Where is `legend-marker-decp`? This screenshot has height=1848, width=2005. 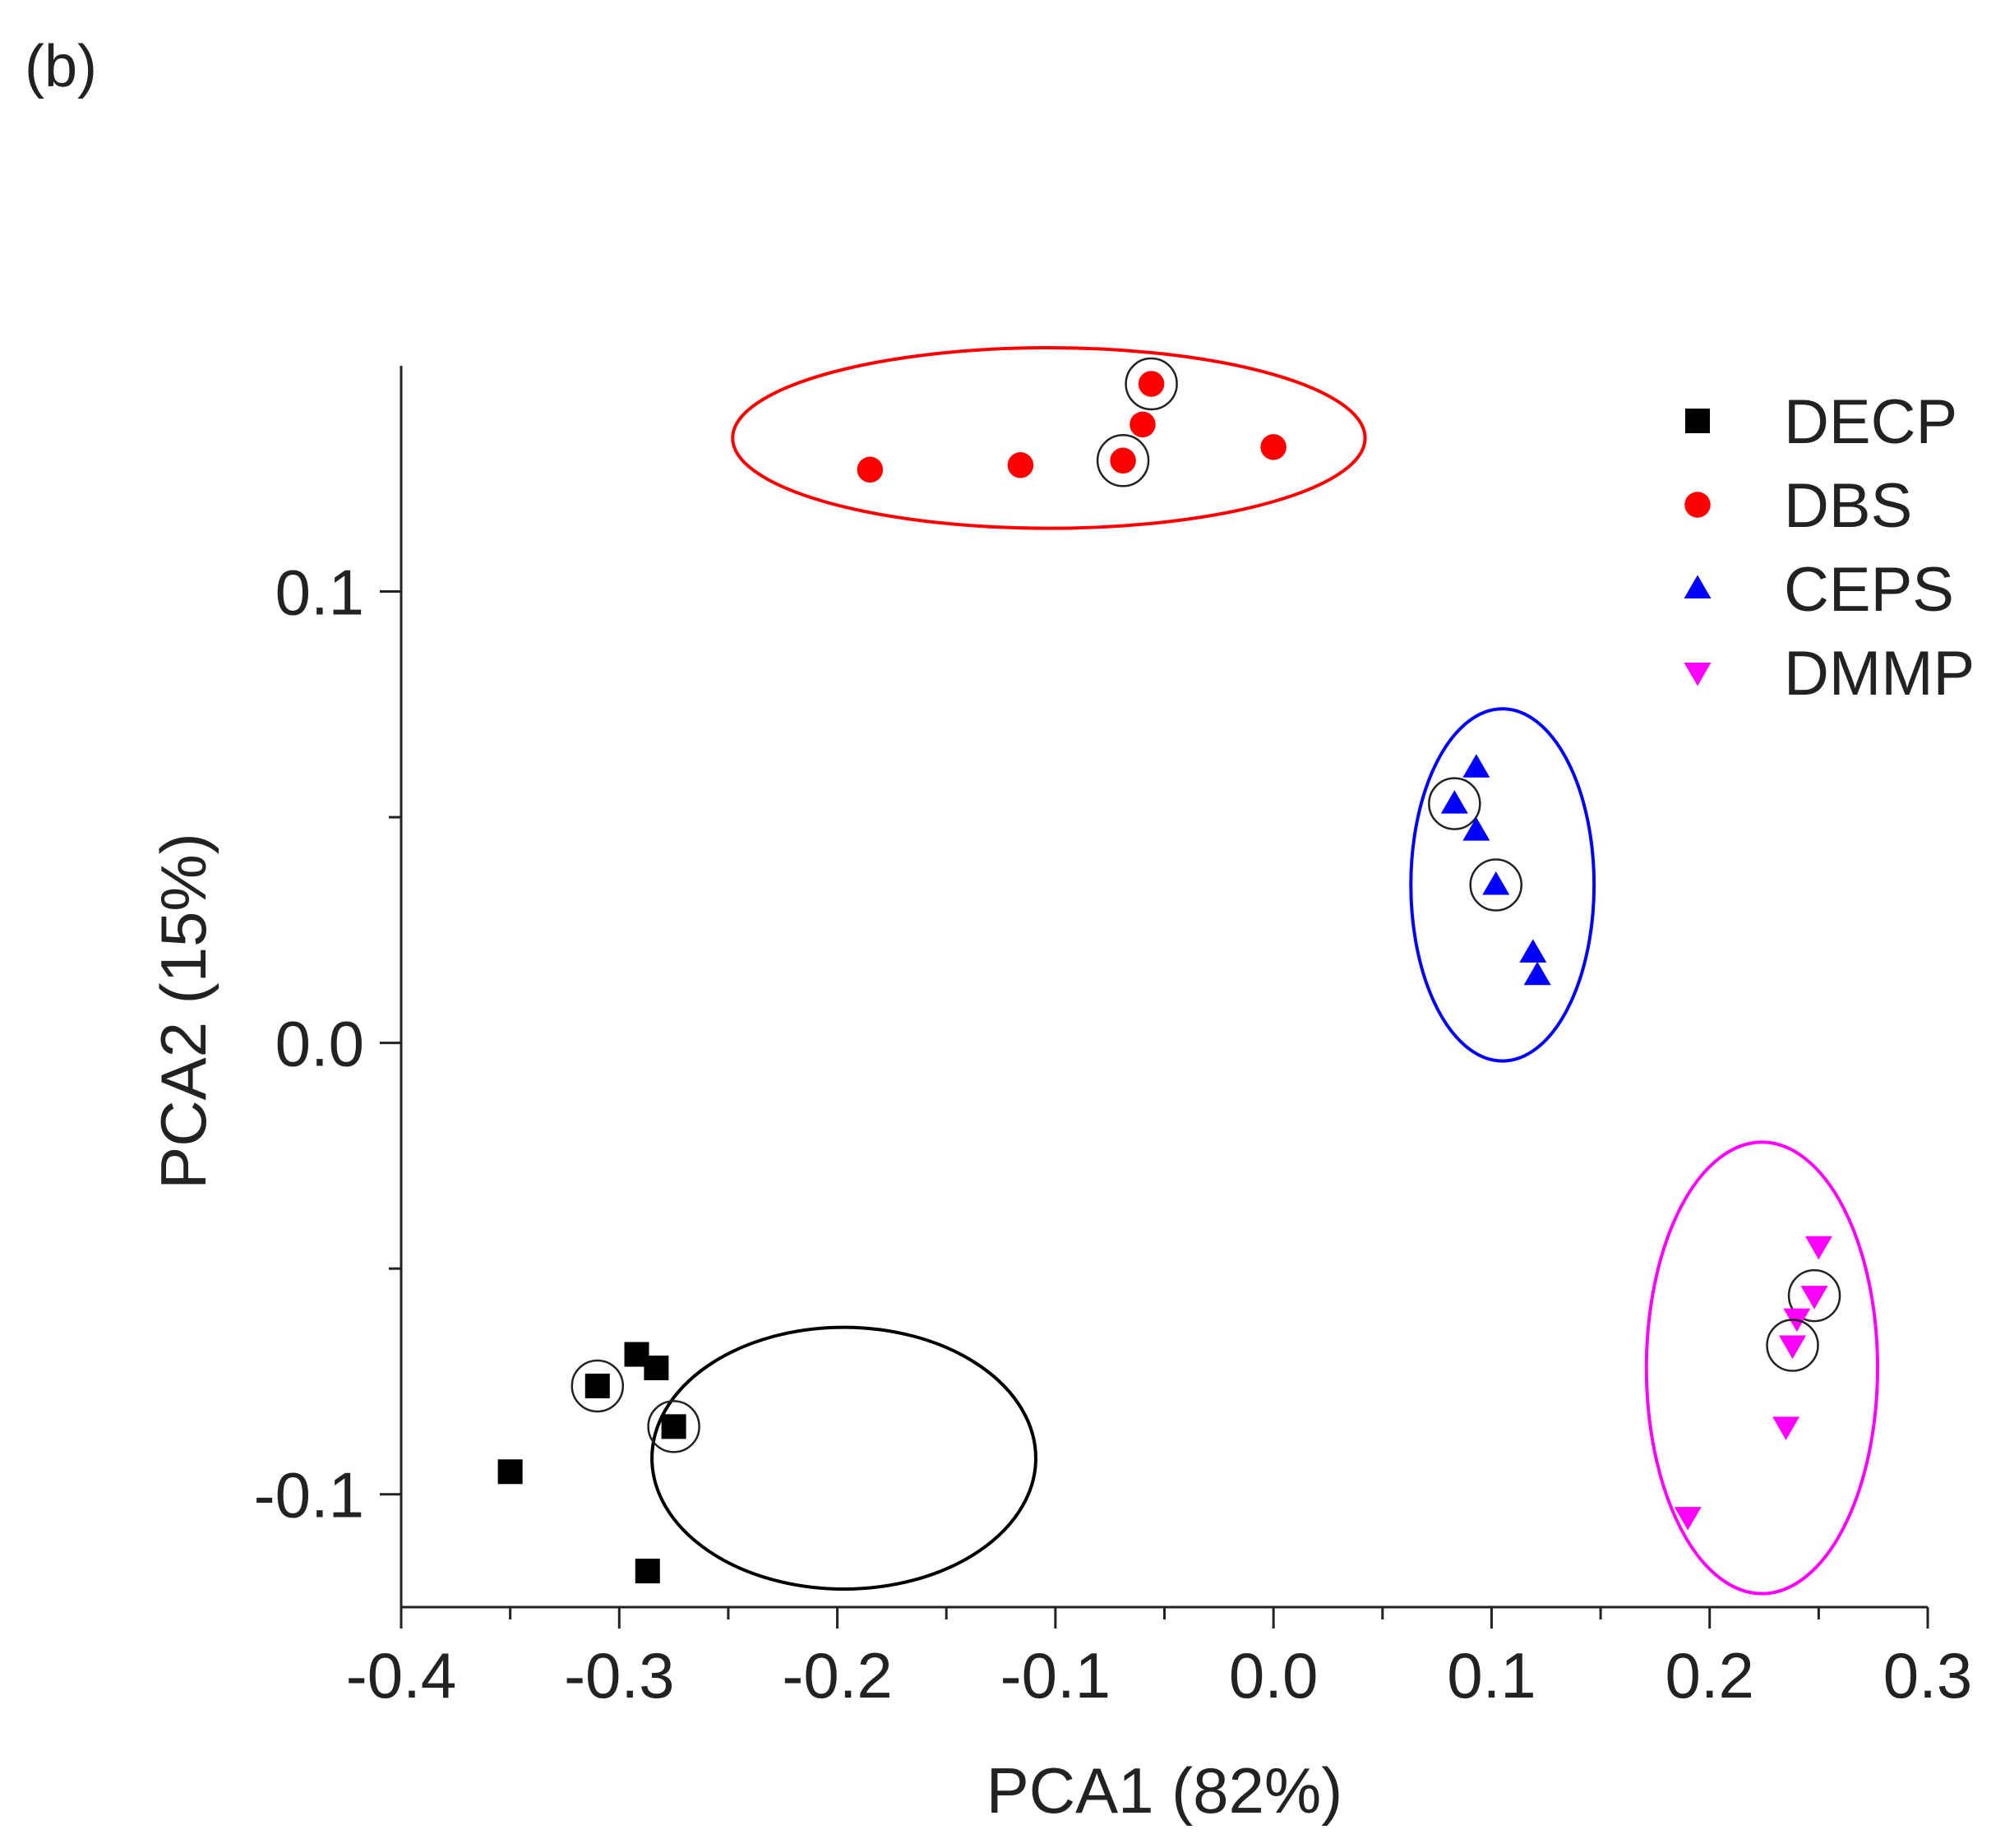
legend-marker-decp is located at coordinates (1697, 421).